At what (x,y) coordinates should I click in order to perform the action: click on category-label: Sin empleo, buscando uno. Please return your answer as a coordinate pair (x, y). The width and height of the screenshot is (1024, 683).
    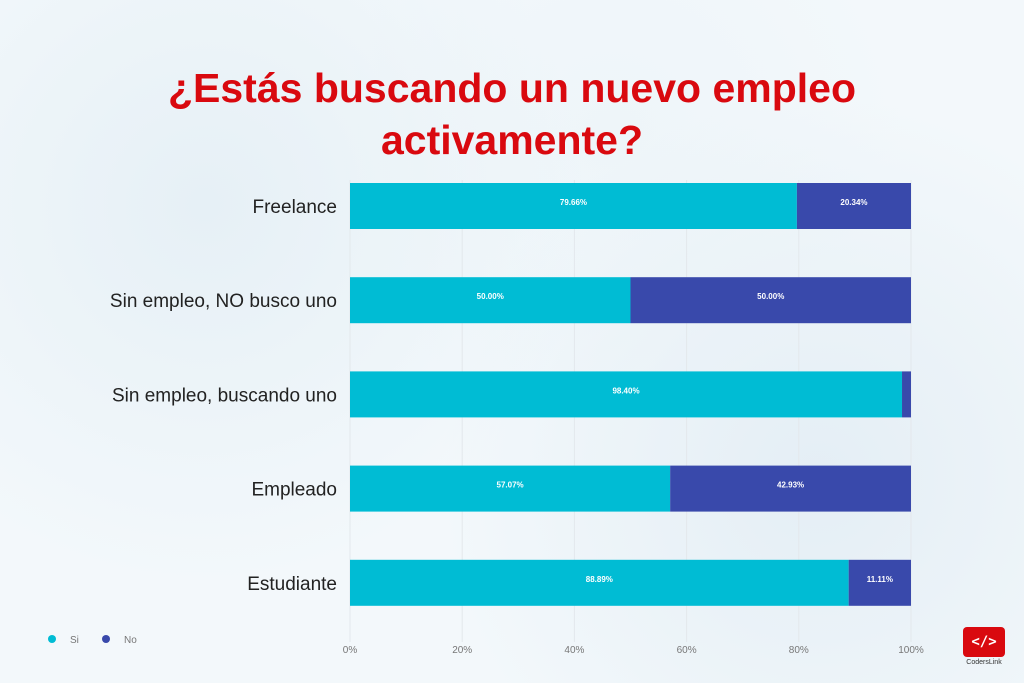
    Looking at the image, I should click on (224, 395).